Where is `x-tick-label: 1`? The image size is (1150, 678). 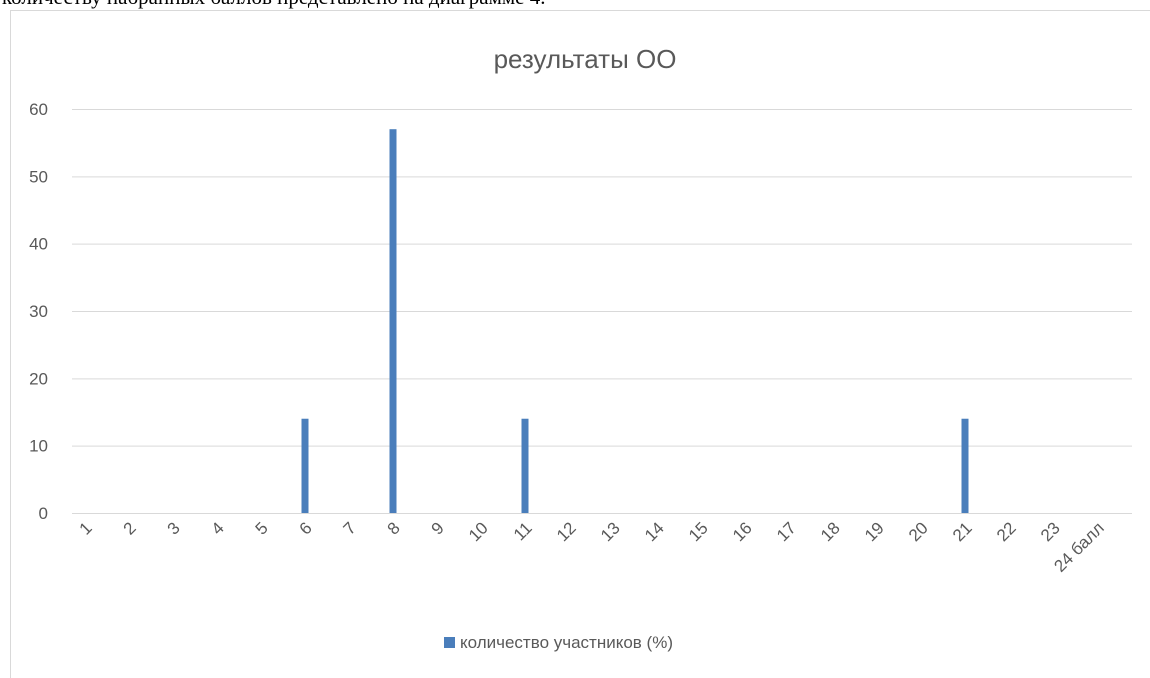
x-tick-label: 1 is located at coordinates (86, 528).